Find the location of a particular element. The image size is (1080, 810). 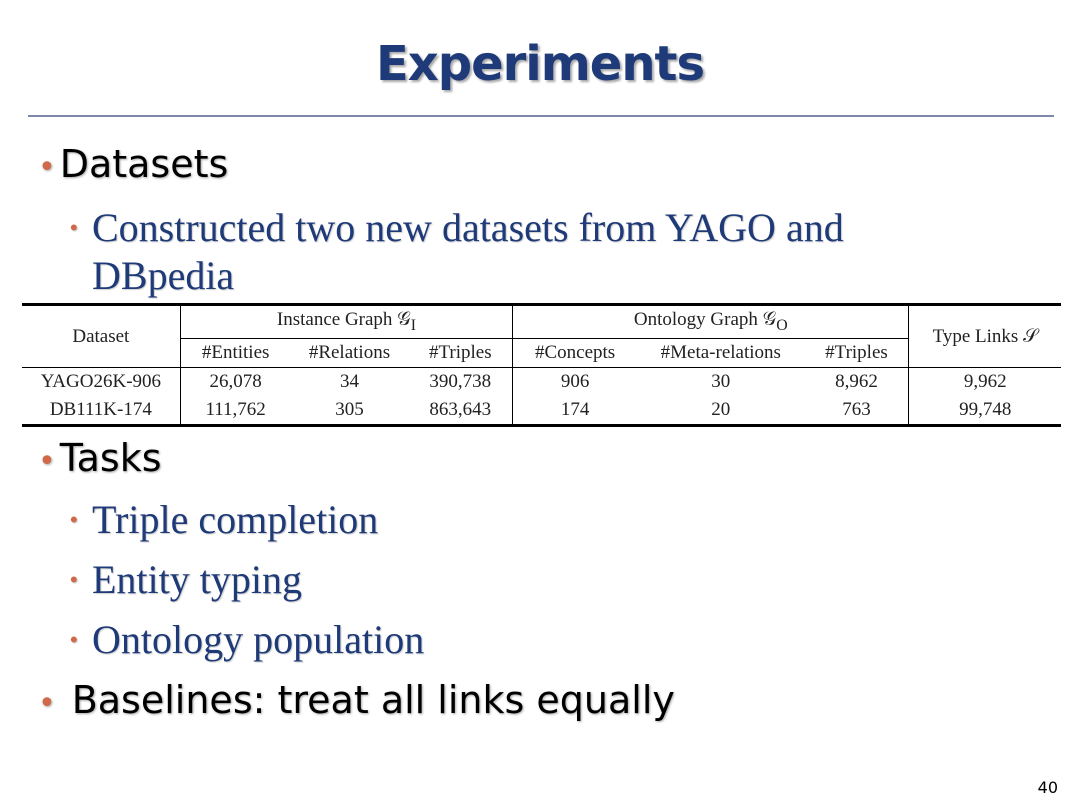

col-meta-relations: #Meta-relations is located at coordinates (720, 352).